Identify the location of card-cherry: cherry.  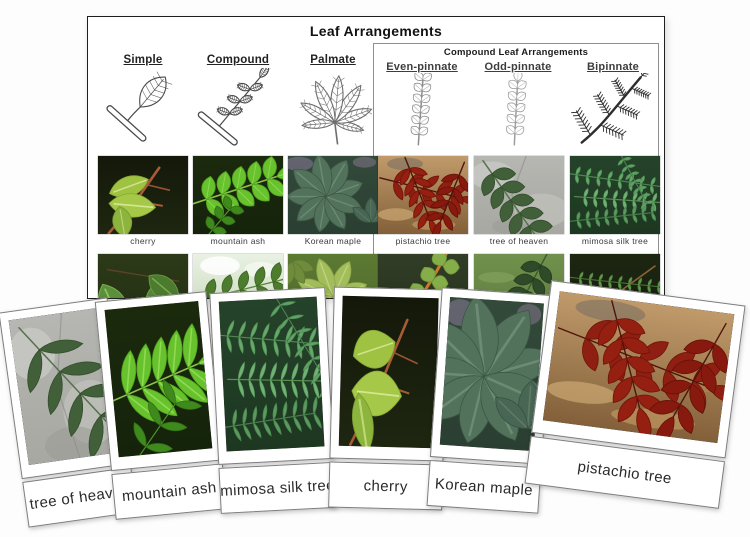
(388, 398).